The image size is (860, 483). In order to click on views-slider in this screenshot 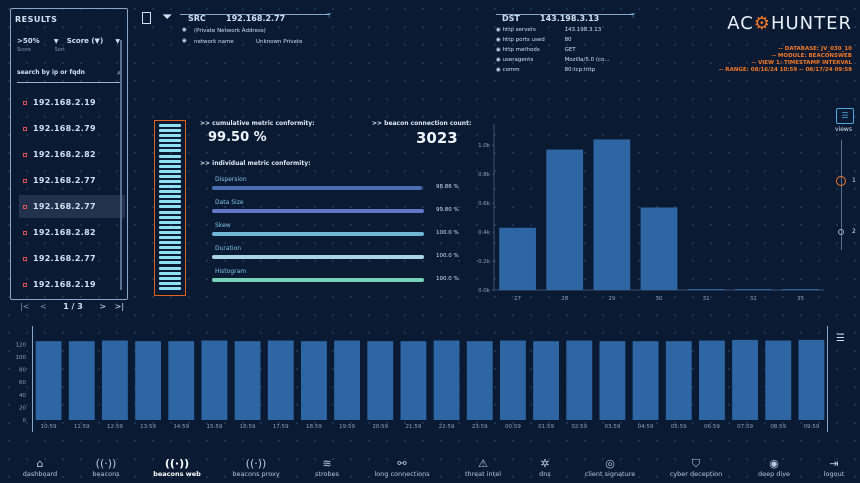, I will do `click(841, 195)`.